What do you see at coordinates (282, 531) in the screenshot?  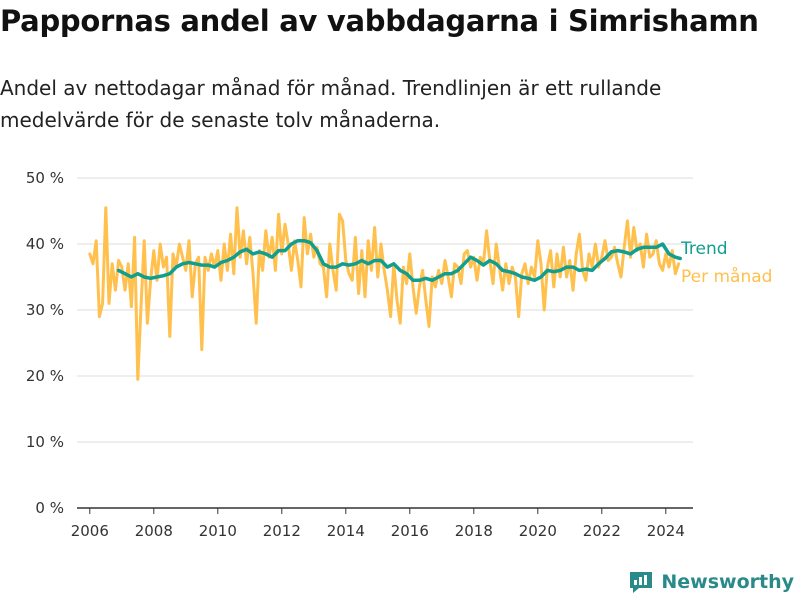 I see `x-tick-label: 2012` at bounding box center [282, 531].